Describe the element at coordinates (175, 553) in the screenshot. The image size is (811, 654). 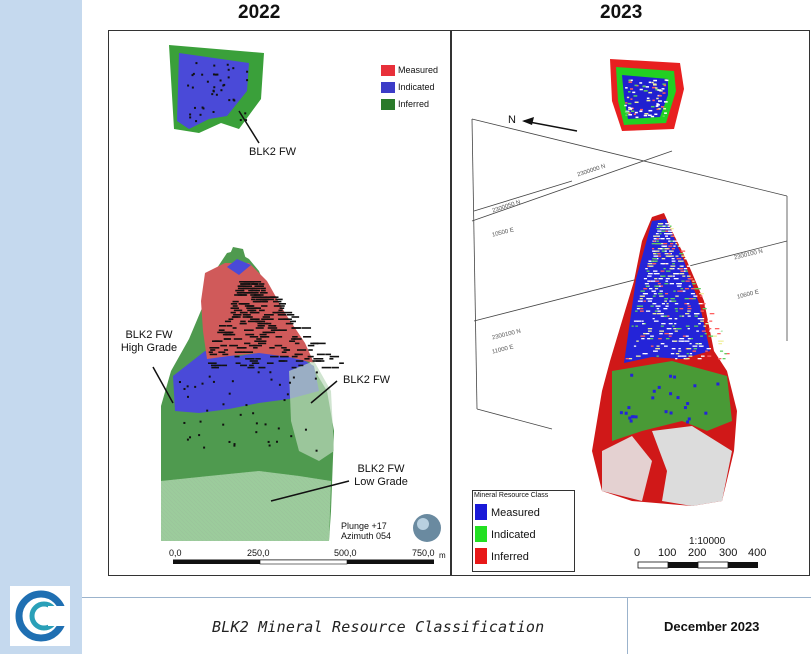
I see `scale-tick-0: 0,0` at that location.